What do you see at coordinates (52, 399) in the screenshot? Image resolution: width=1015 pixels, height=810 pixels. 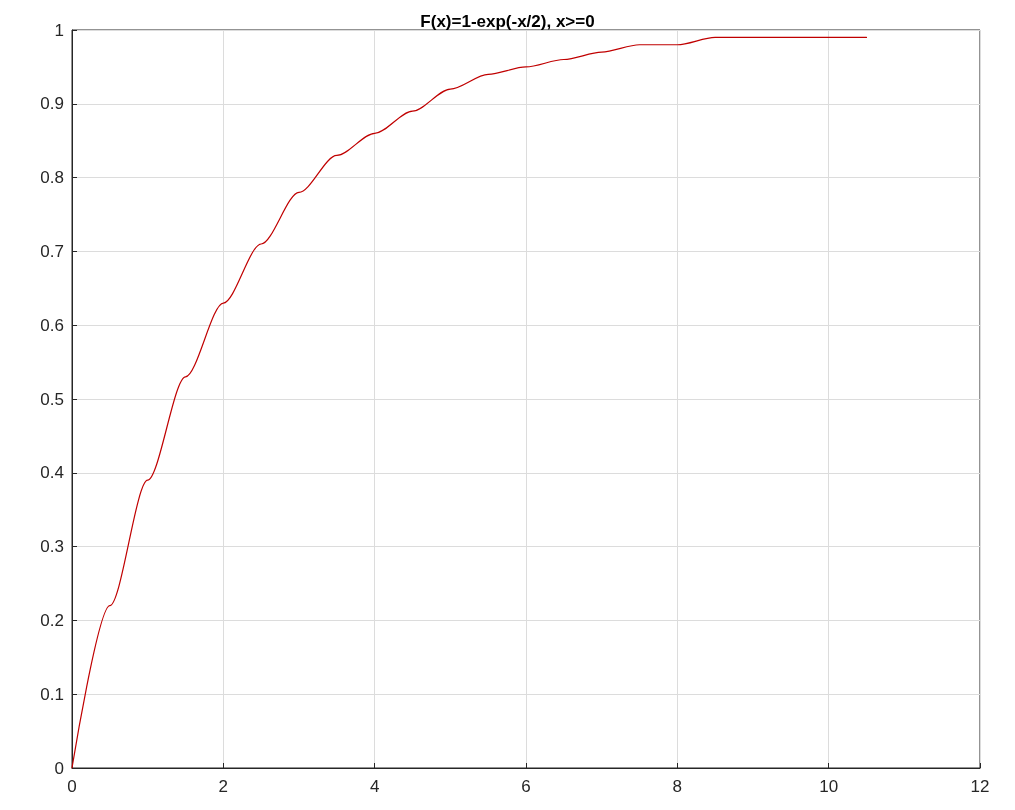 I see `y-tick-label: 0.5` at bounding box center [52, 399].